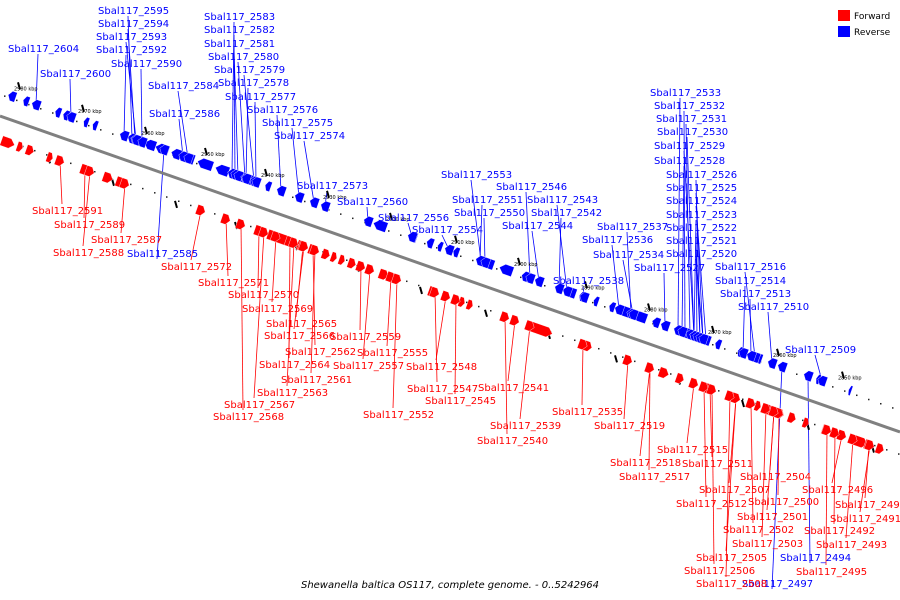 The width and height of the screenshot is (900, 600). Describe the element at coordinates (562, 200) in the screenshot. I see `gene-label-sbal117-2543: Sbal117_2543` at that location.